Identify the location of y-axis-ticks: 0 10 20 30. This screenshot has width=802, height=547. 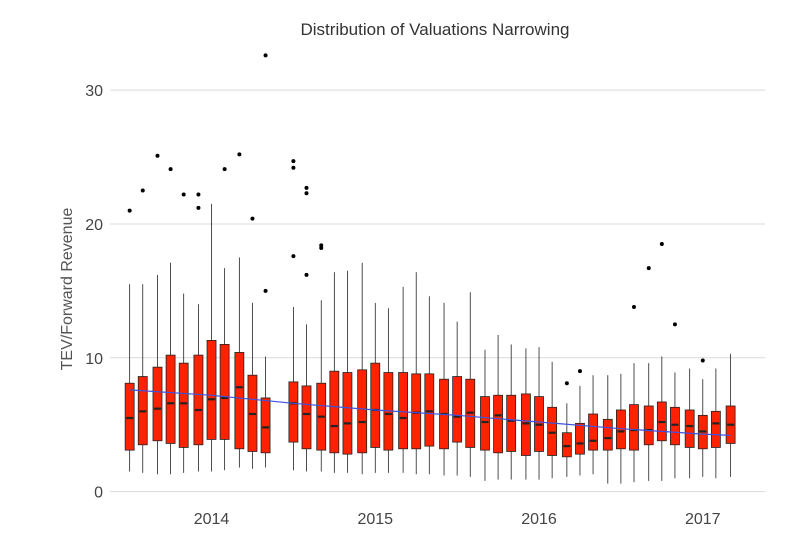
(94, 292).